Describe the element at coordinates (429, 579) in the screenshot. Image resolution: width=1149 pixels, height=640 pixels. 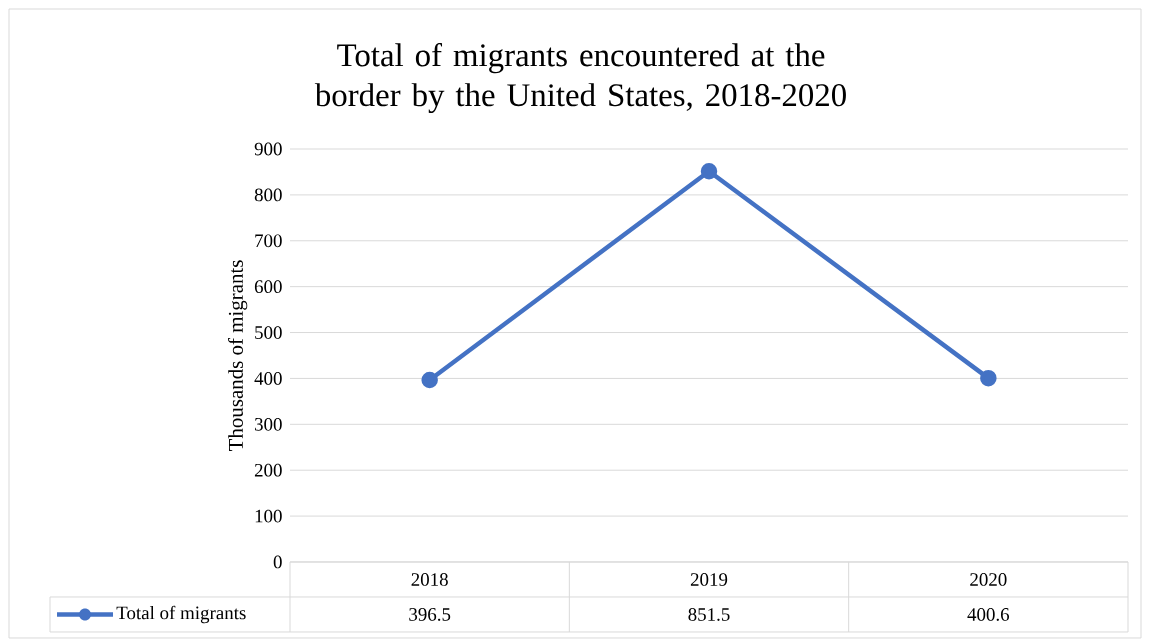
I see `x-tick-label: 2018` at that location.